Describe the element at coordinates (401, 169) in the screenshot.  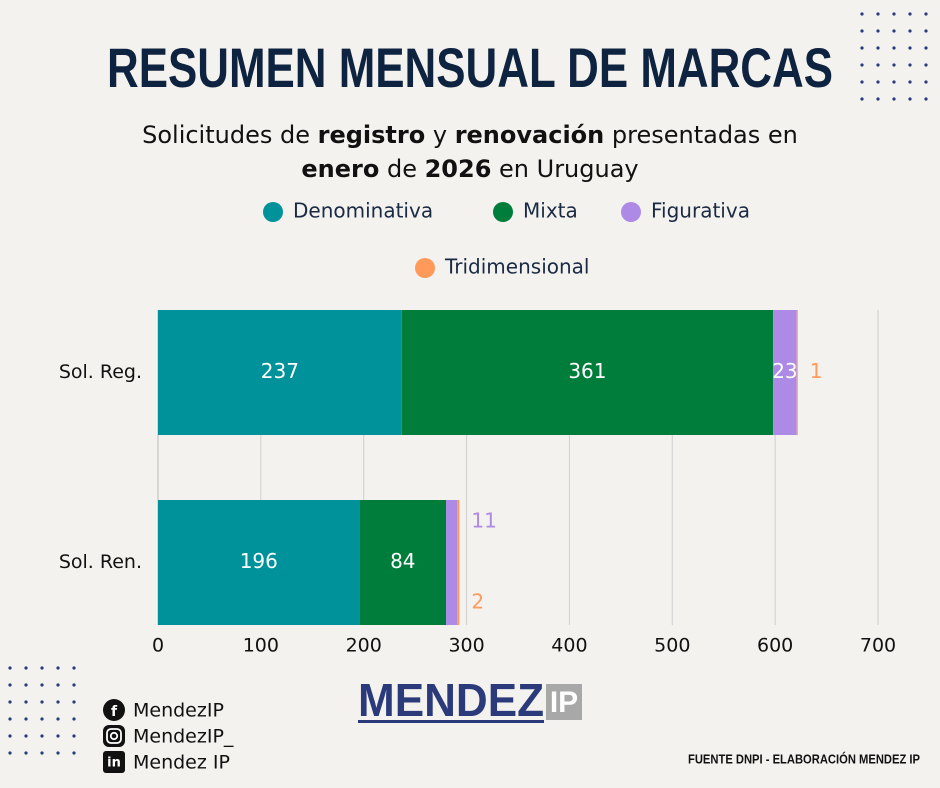
I see `subtitle-part: de` at that location.